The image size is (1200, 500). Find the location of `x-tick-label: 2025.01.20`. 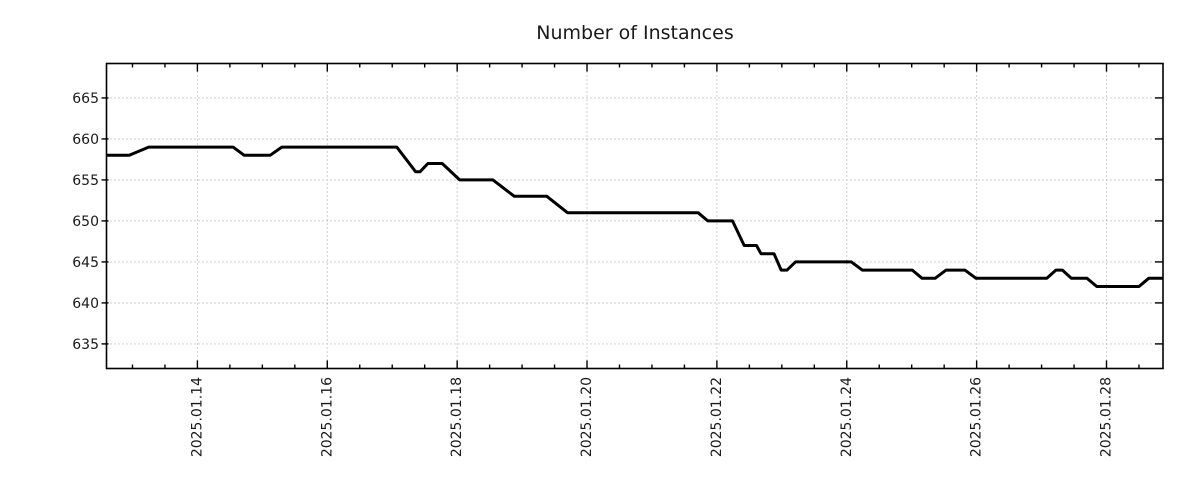

x-tick-label: 2025.01.20 is located at coordinates (587, 417).